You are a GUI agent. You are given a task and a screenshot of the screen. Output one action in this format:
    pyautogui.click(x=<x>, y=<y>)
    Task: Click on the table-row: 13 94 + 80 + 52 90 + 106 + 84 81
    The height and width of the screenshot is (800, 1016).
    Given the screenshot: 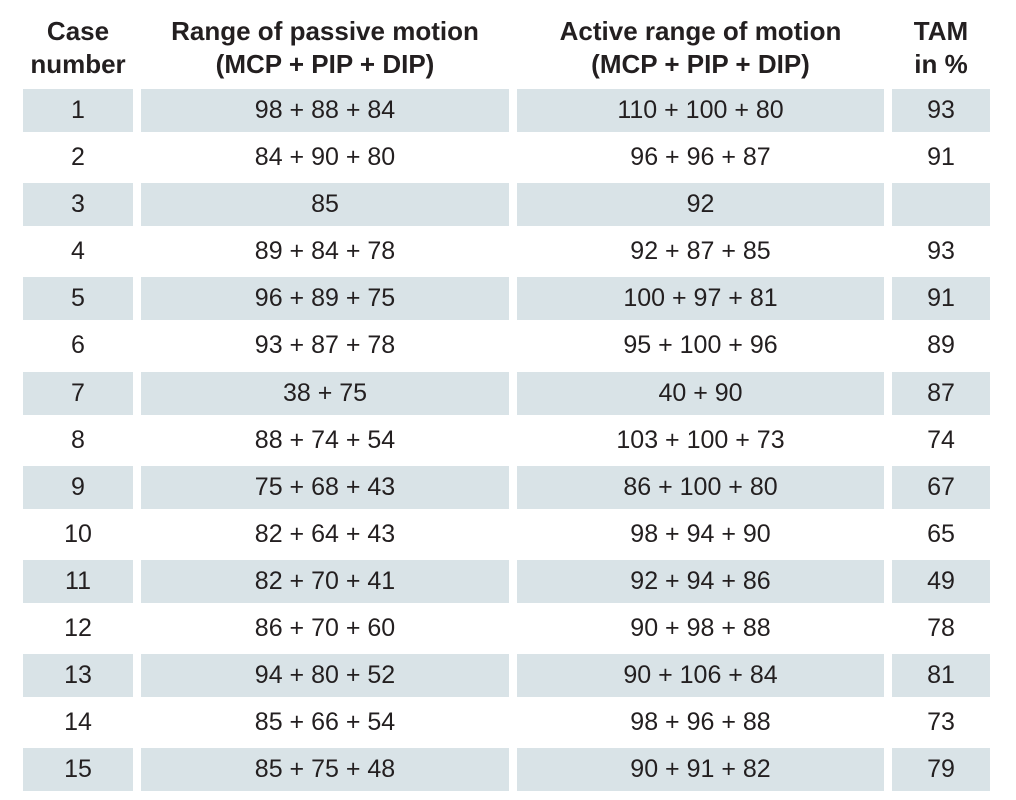 What is the action you would take?
    pyautogui.click(x=508, y=675)
    